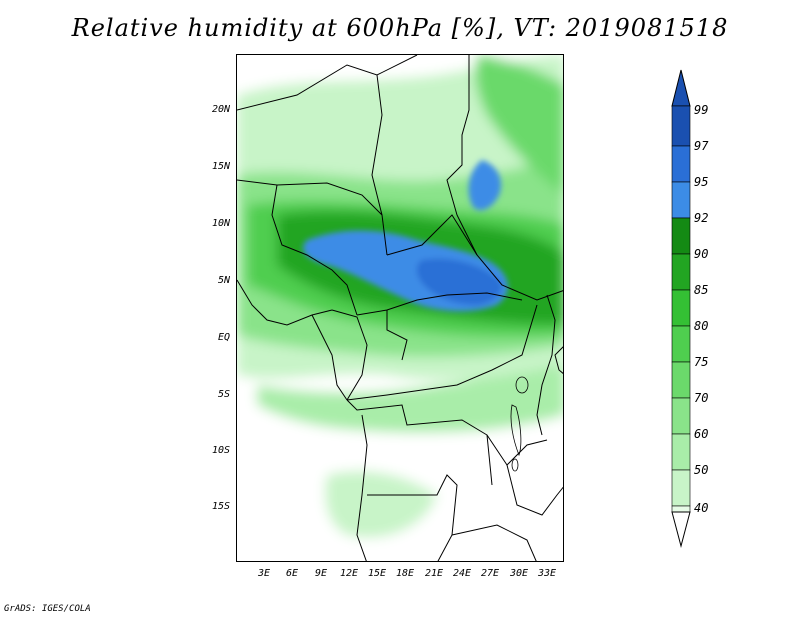 The width and height of the screenshot is (800, 618). What do you see at coordinates (223, 337) in the screenshot?
I see `lat-label-eq: EQ` at bounding box center [223, 337].